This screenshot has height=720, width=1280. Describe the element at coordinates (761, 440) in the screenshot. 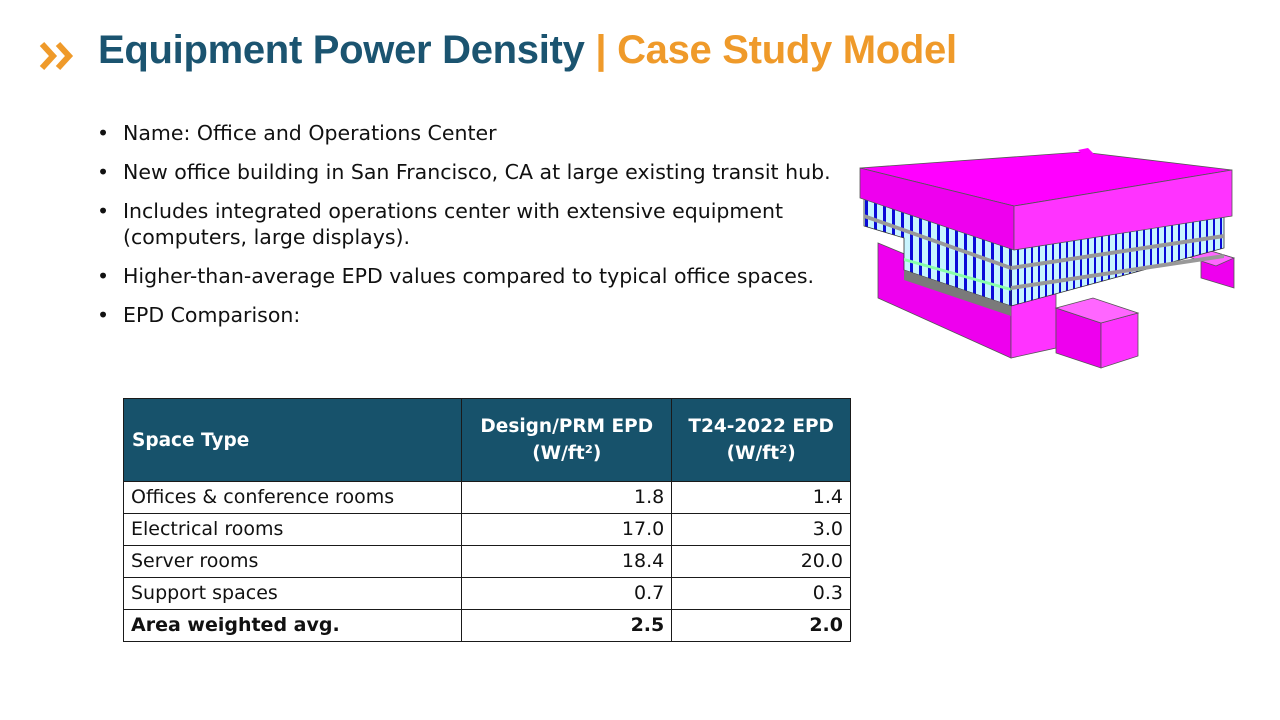

I see `header-t24-epd: T24-2022 EPD (W/ft²)` at that location.